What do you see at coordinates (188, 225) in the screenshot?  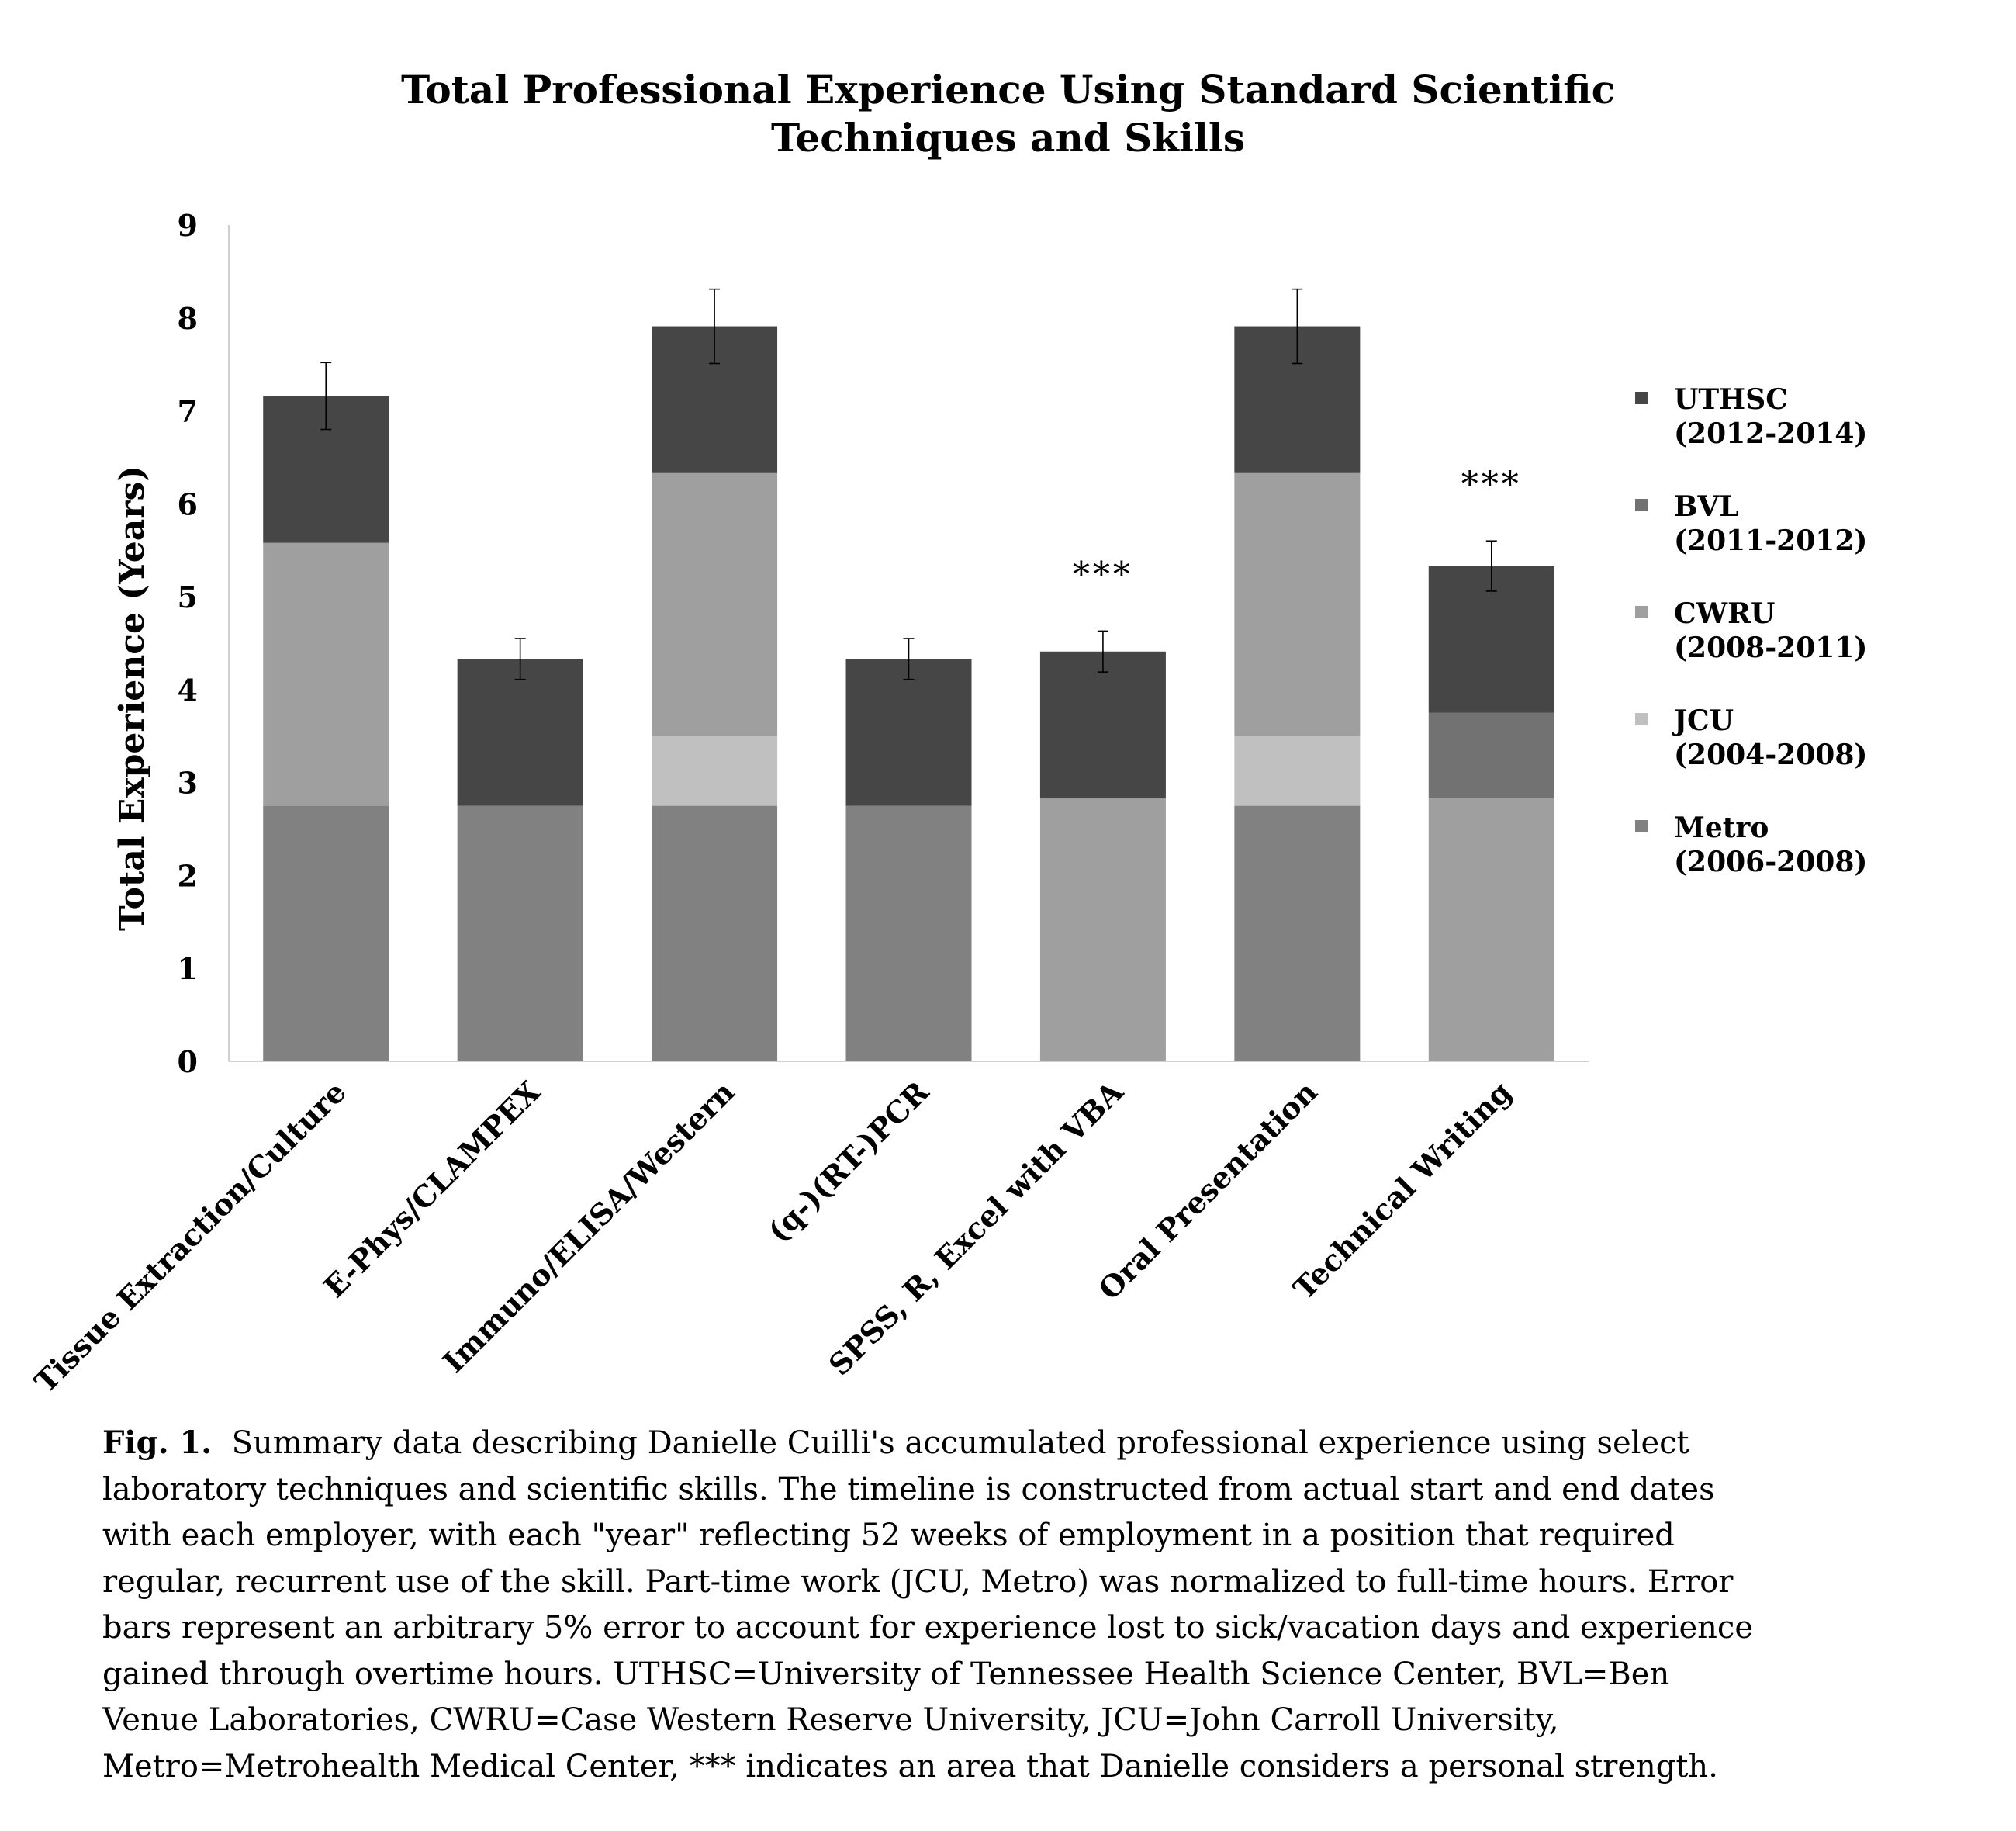 I see `y-tick-label: 9` at bounding box center [188, 225].